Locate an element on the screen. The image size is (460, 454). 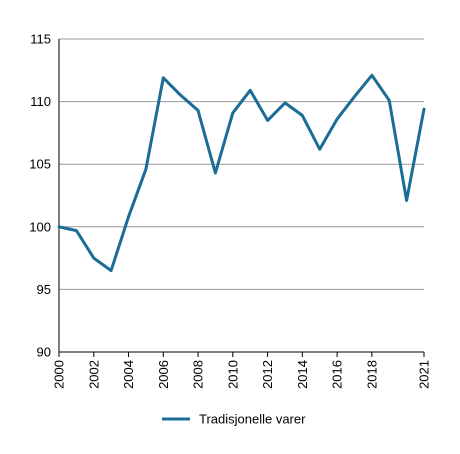
y-tick-label-110: 110 is located at coordinates (40, 101).